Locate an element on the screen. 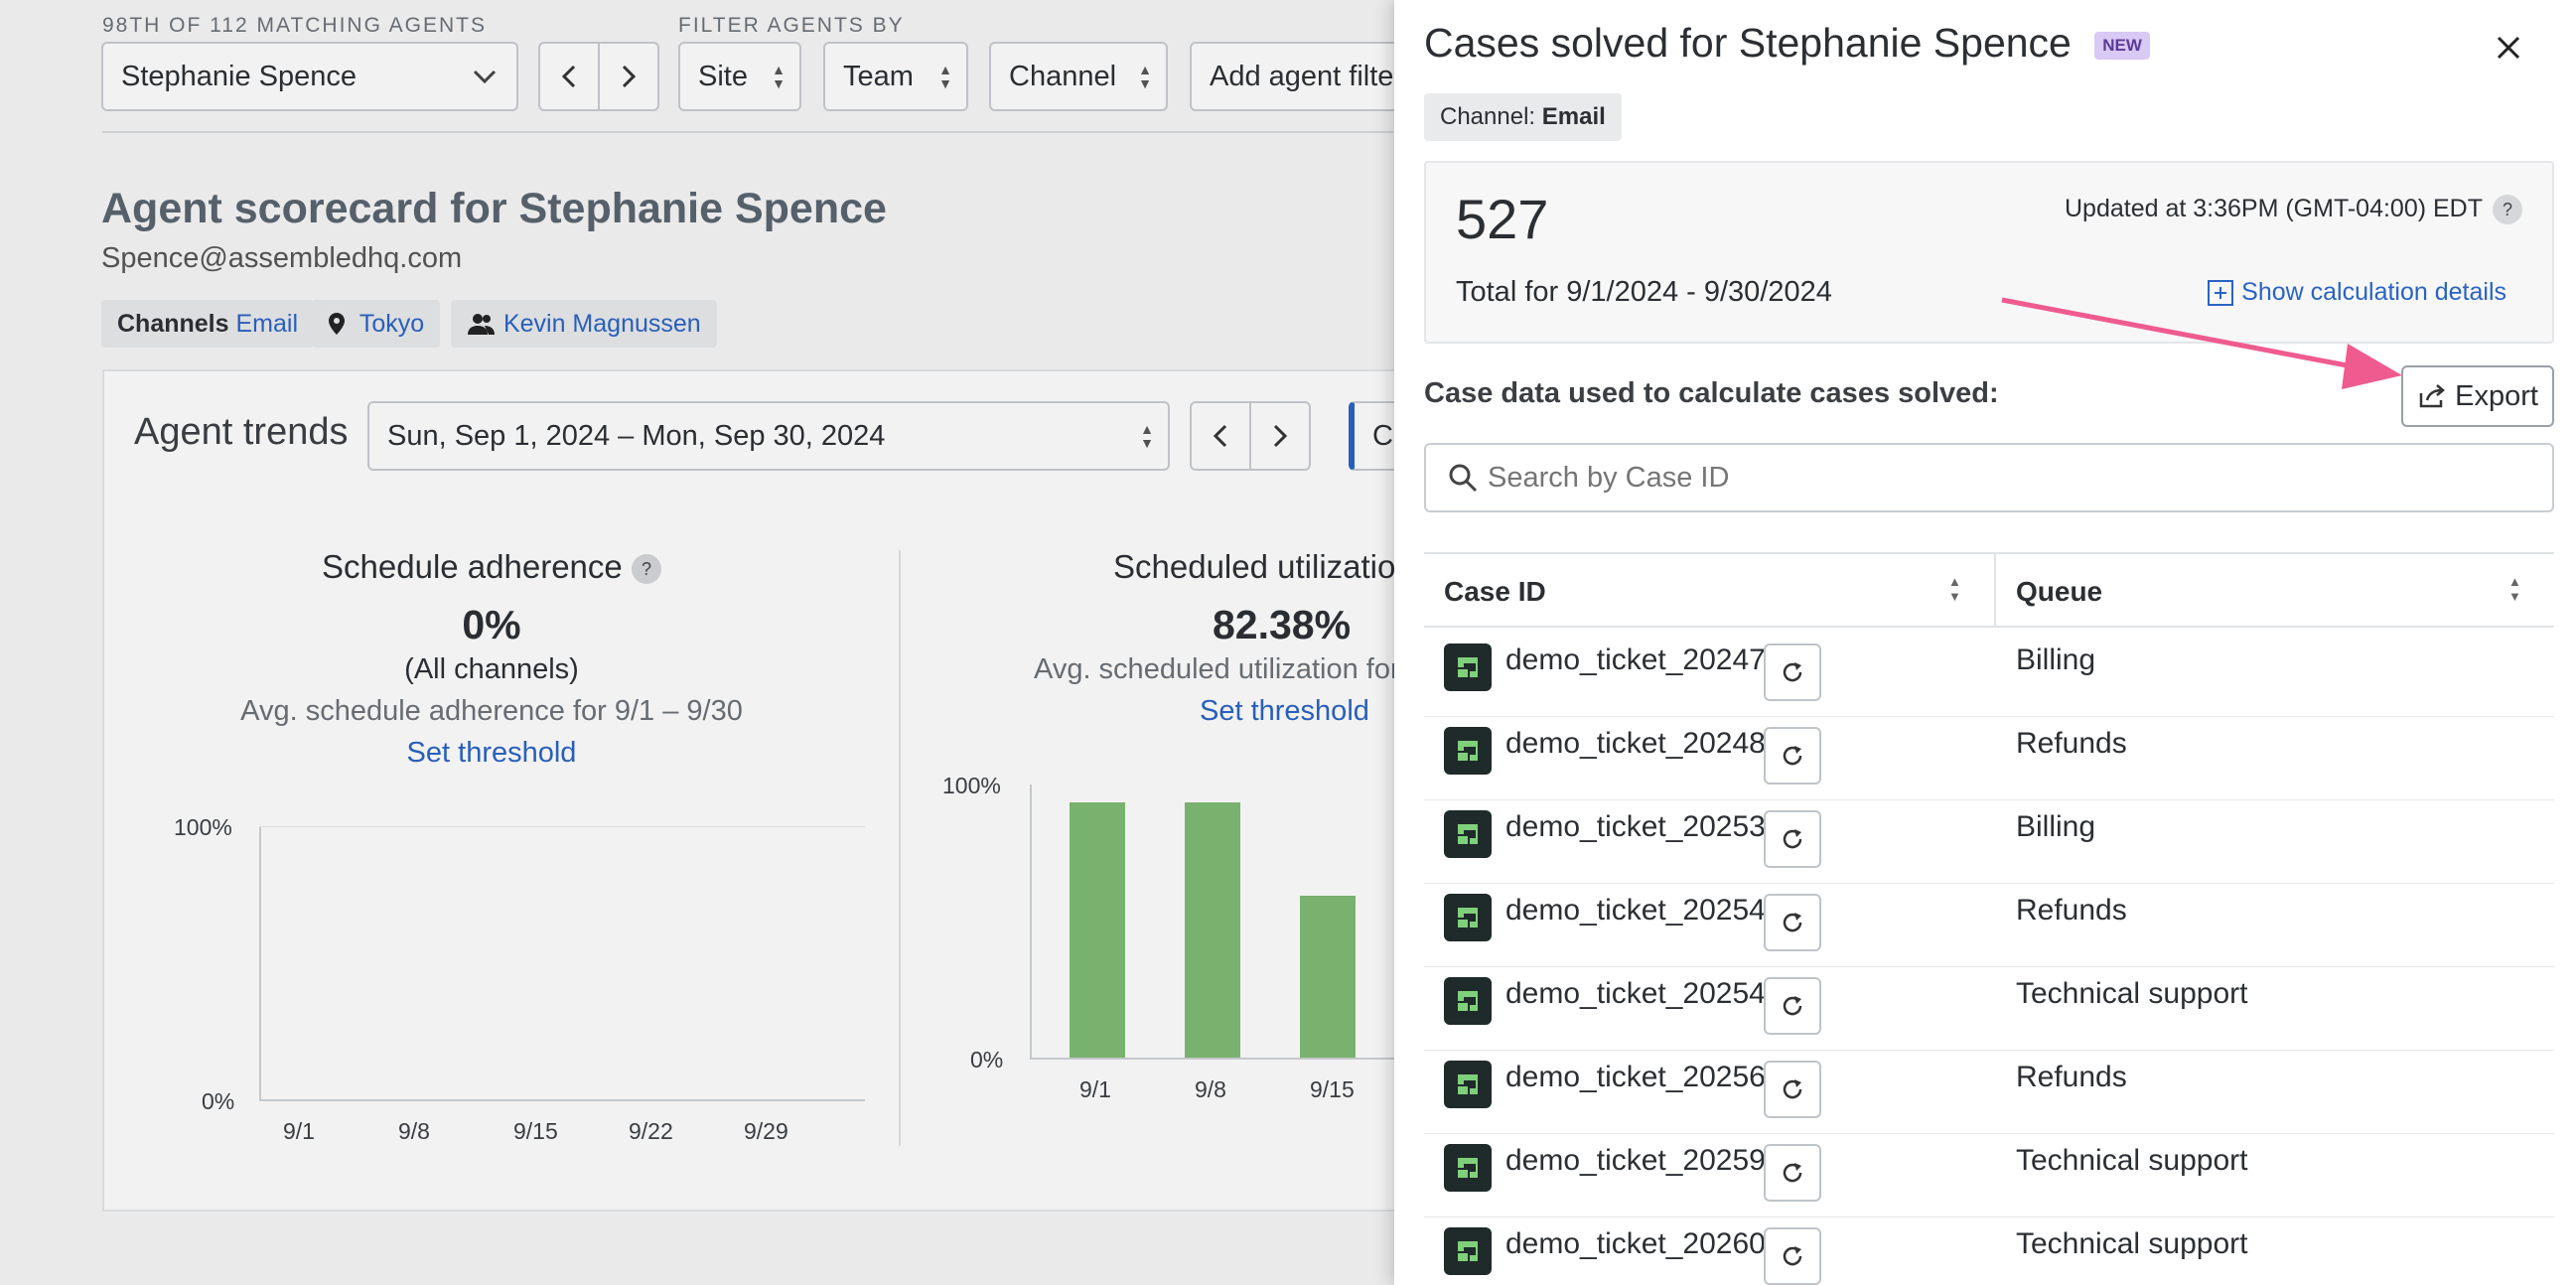 This screenshot has width=2576, height=1285. location-pin-icon is located at coordinates (337, 324).